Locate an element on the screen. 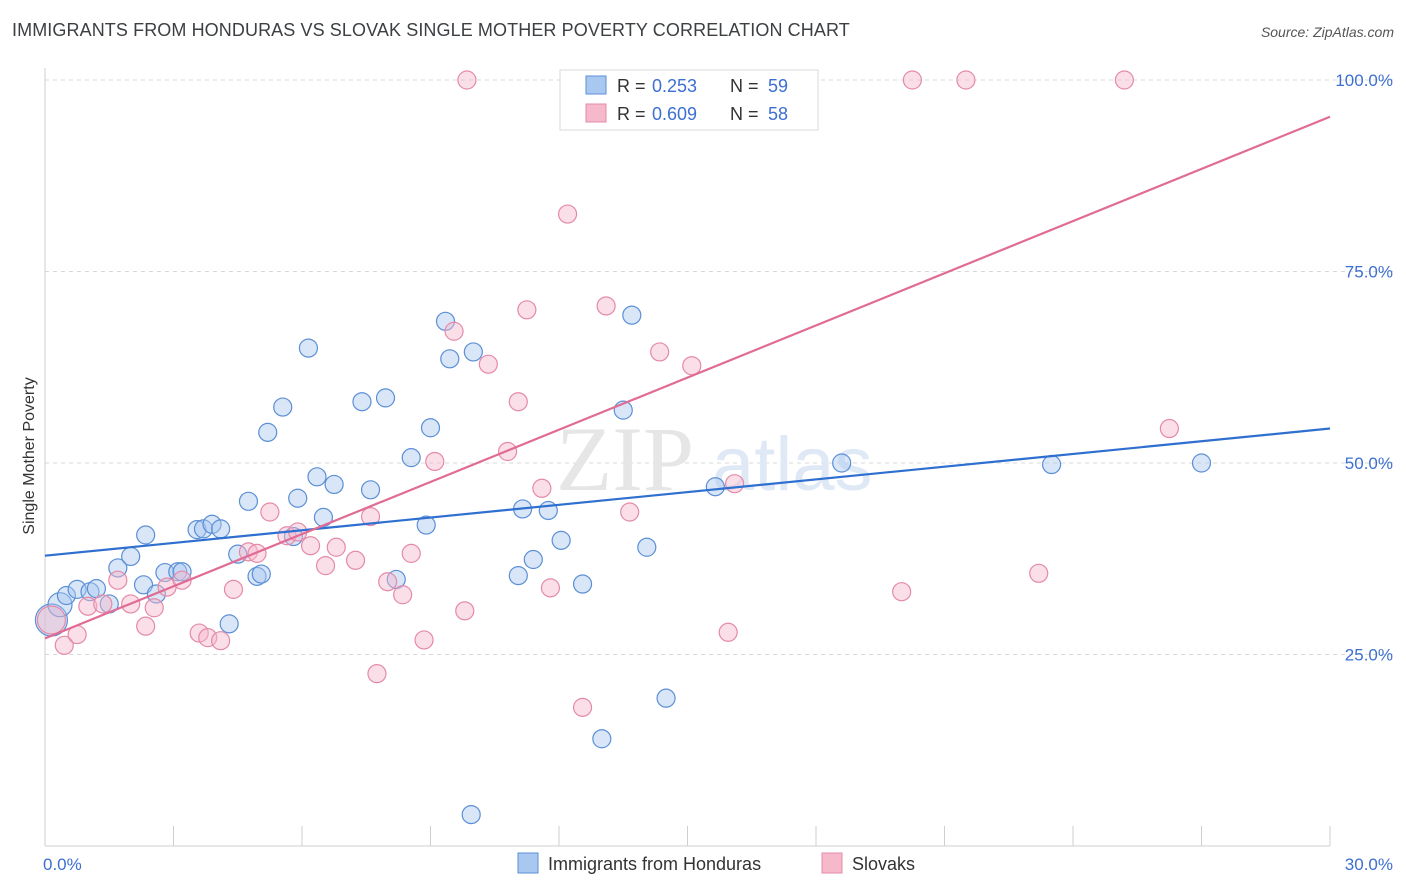  y-tick-labels: 25.0% 50.0% 75.0% 100.0% is located at coordinates (1364, 368).